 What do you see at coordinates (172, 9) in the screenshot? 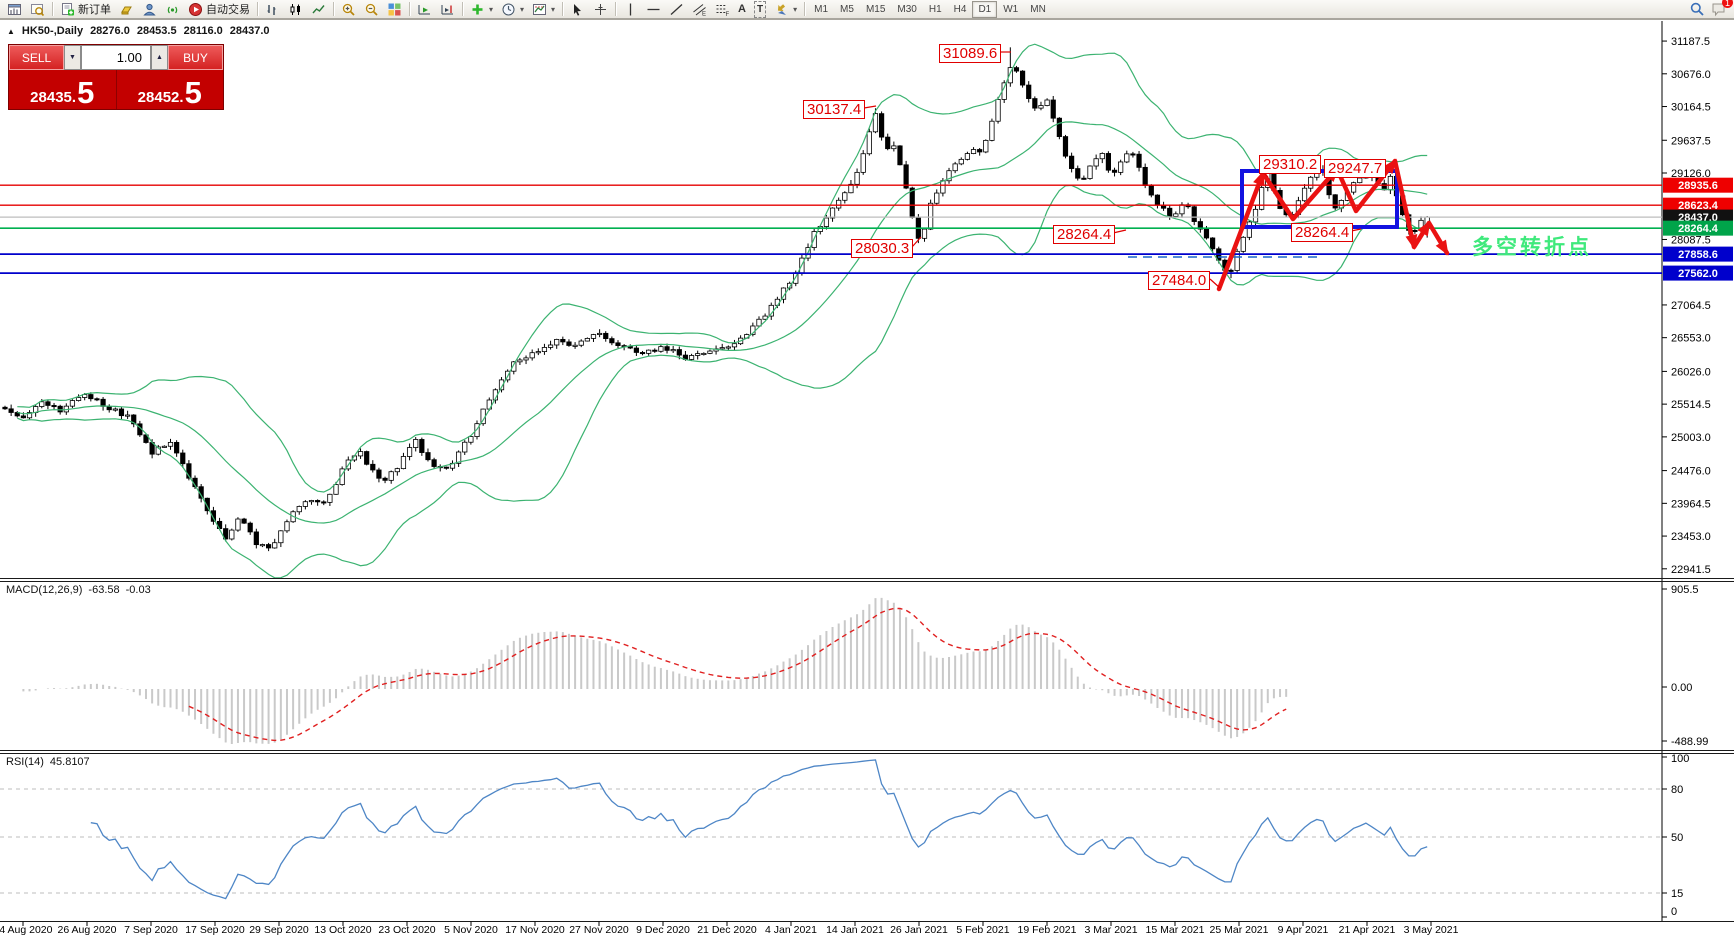
I see `signals-icon` at bounding box center [172, 9].